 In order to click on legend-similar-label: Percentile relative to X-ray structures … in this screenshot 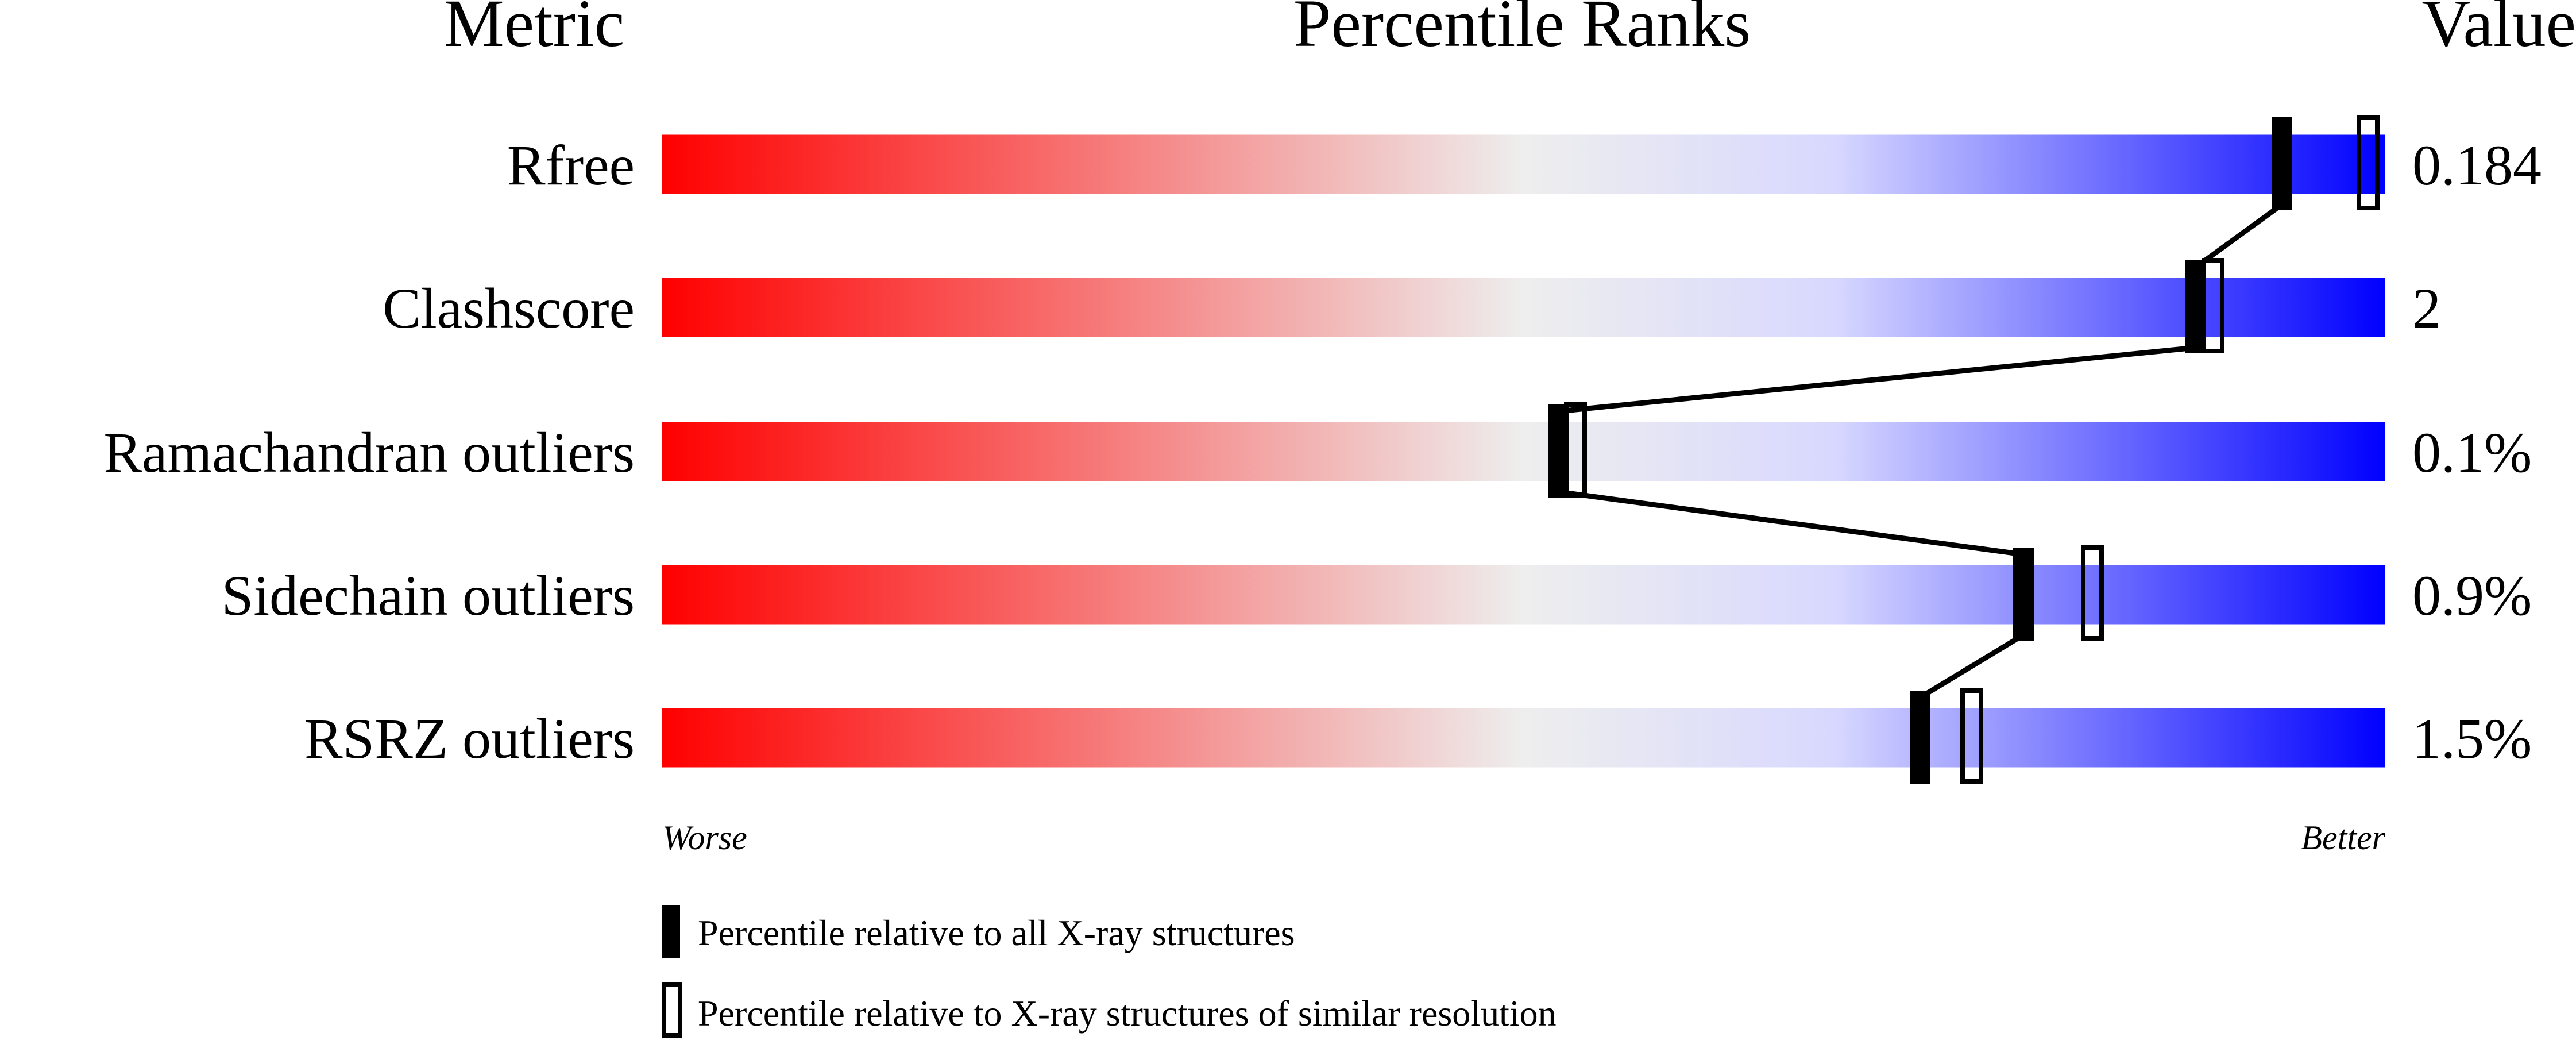, I will do `click(1127, 1014)`.